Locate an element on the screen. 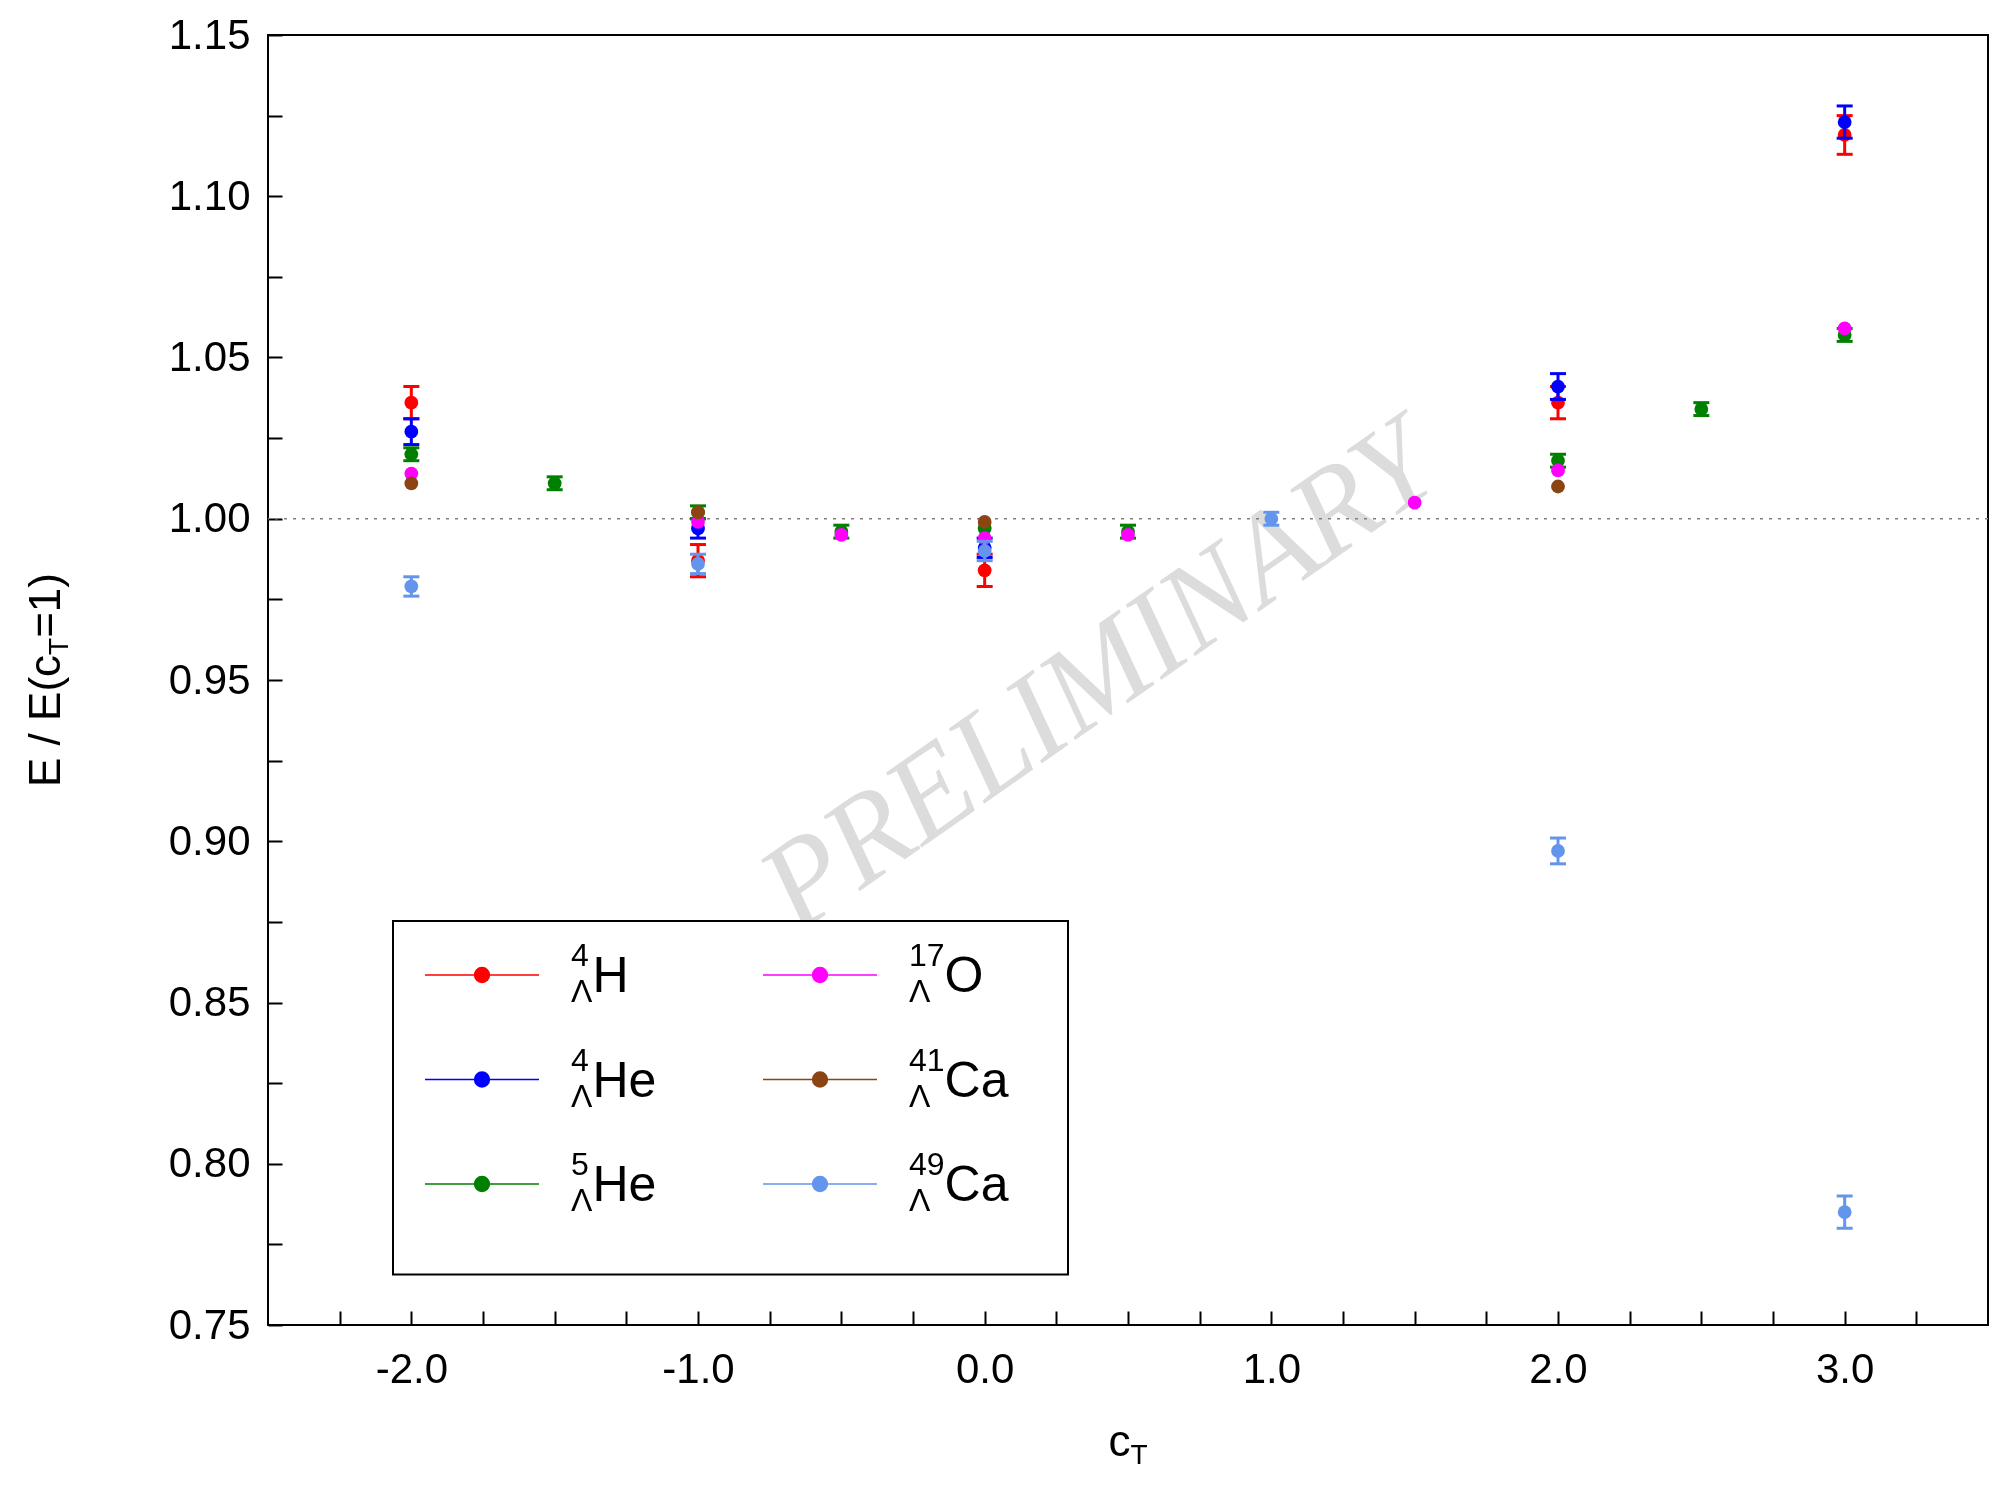 The height and width of the screenshot is (1488, 2003). y-tick-label: 0.80 is located at coordinates (209, 1163).